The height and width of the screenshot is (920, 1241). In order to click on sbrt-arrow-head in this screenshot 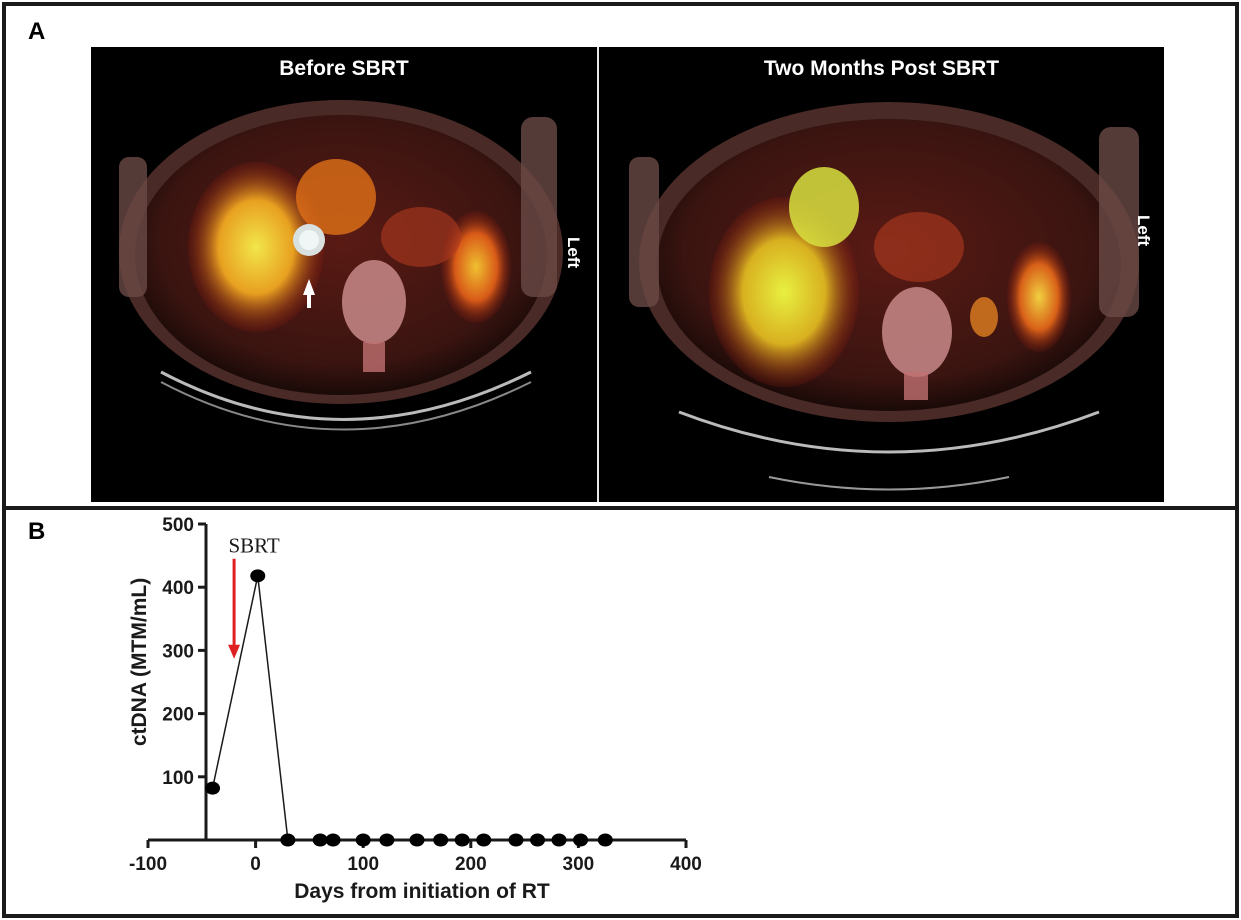, I will do `click(234, 651)`.